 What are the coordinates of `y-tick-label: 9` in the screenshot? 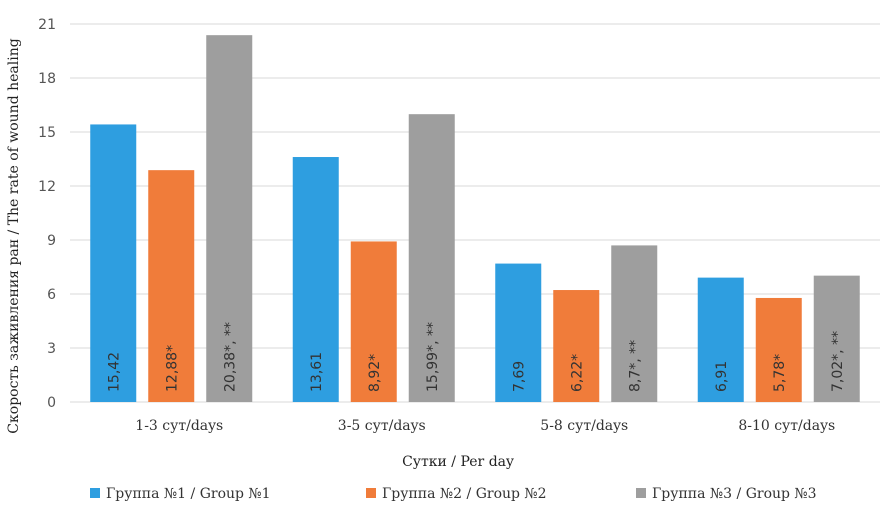 It's located at (51, 241).